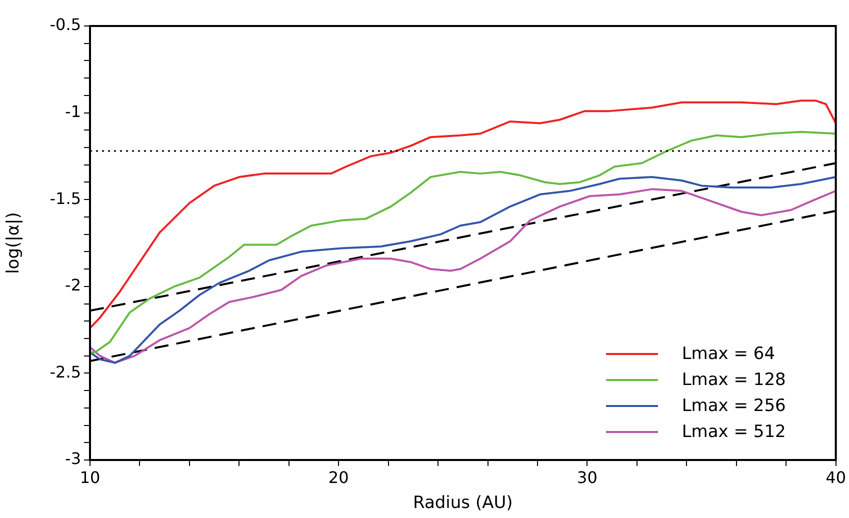  I want to click on y-tick-label: -2, so click(73, 285).